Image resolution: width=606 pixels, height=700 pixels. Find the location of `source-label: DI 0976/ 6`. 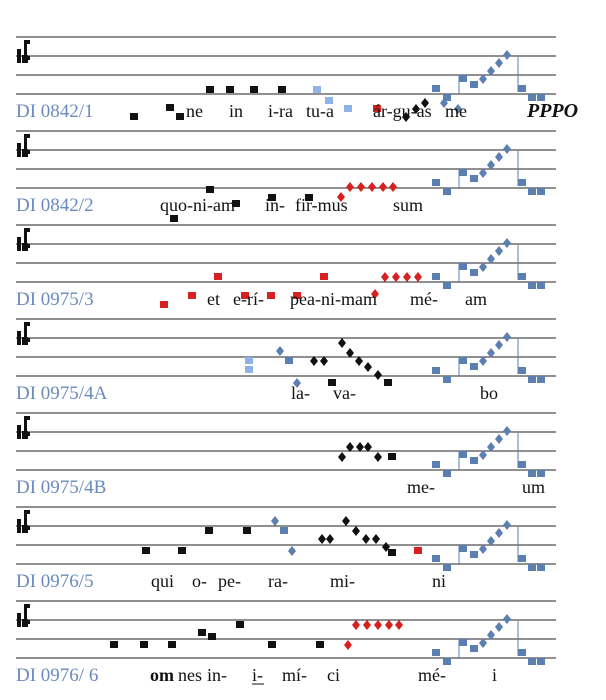

source-label: DI 0976/ 6 is located at coordinates (57, 675).